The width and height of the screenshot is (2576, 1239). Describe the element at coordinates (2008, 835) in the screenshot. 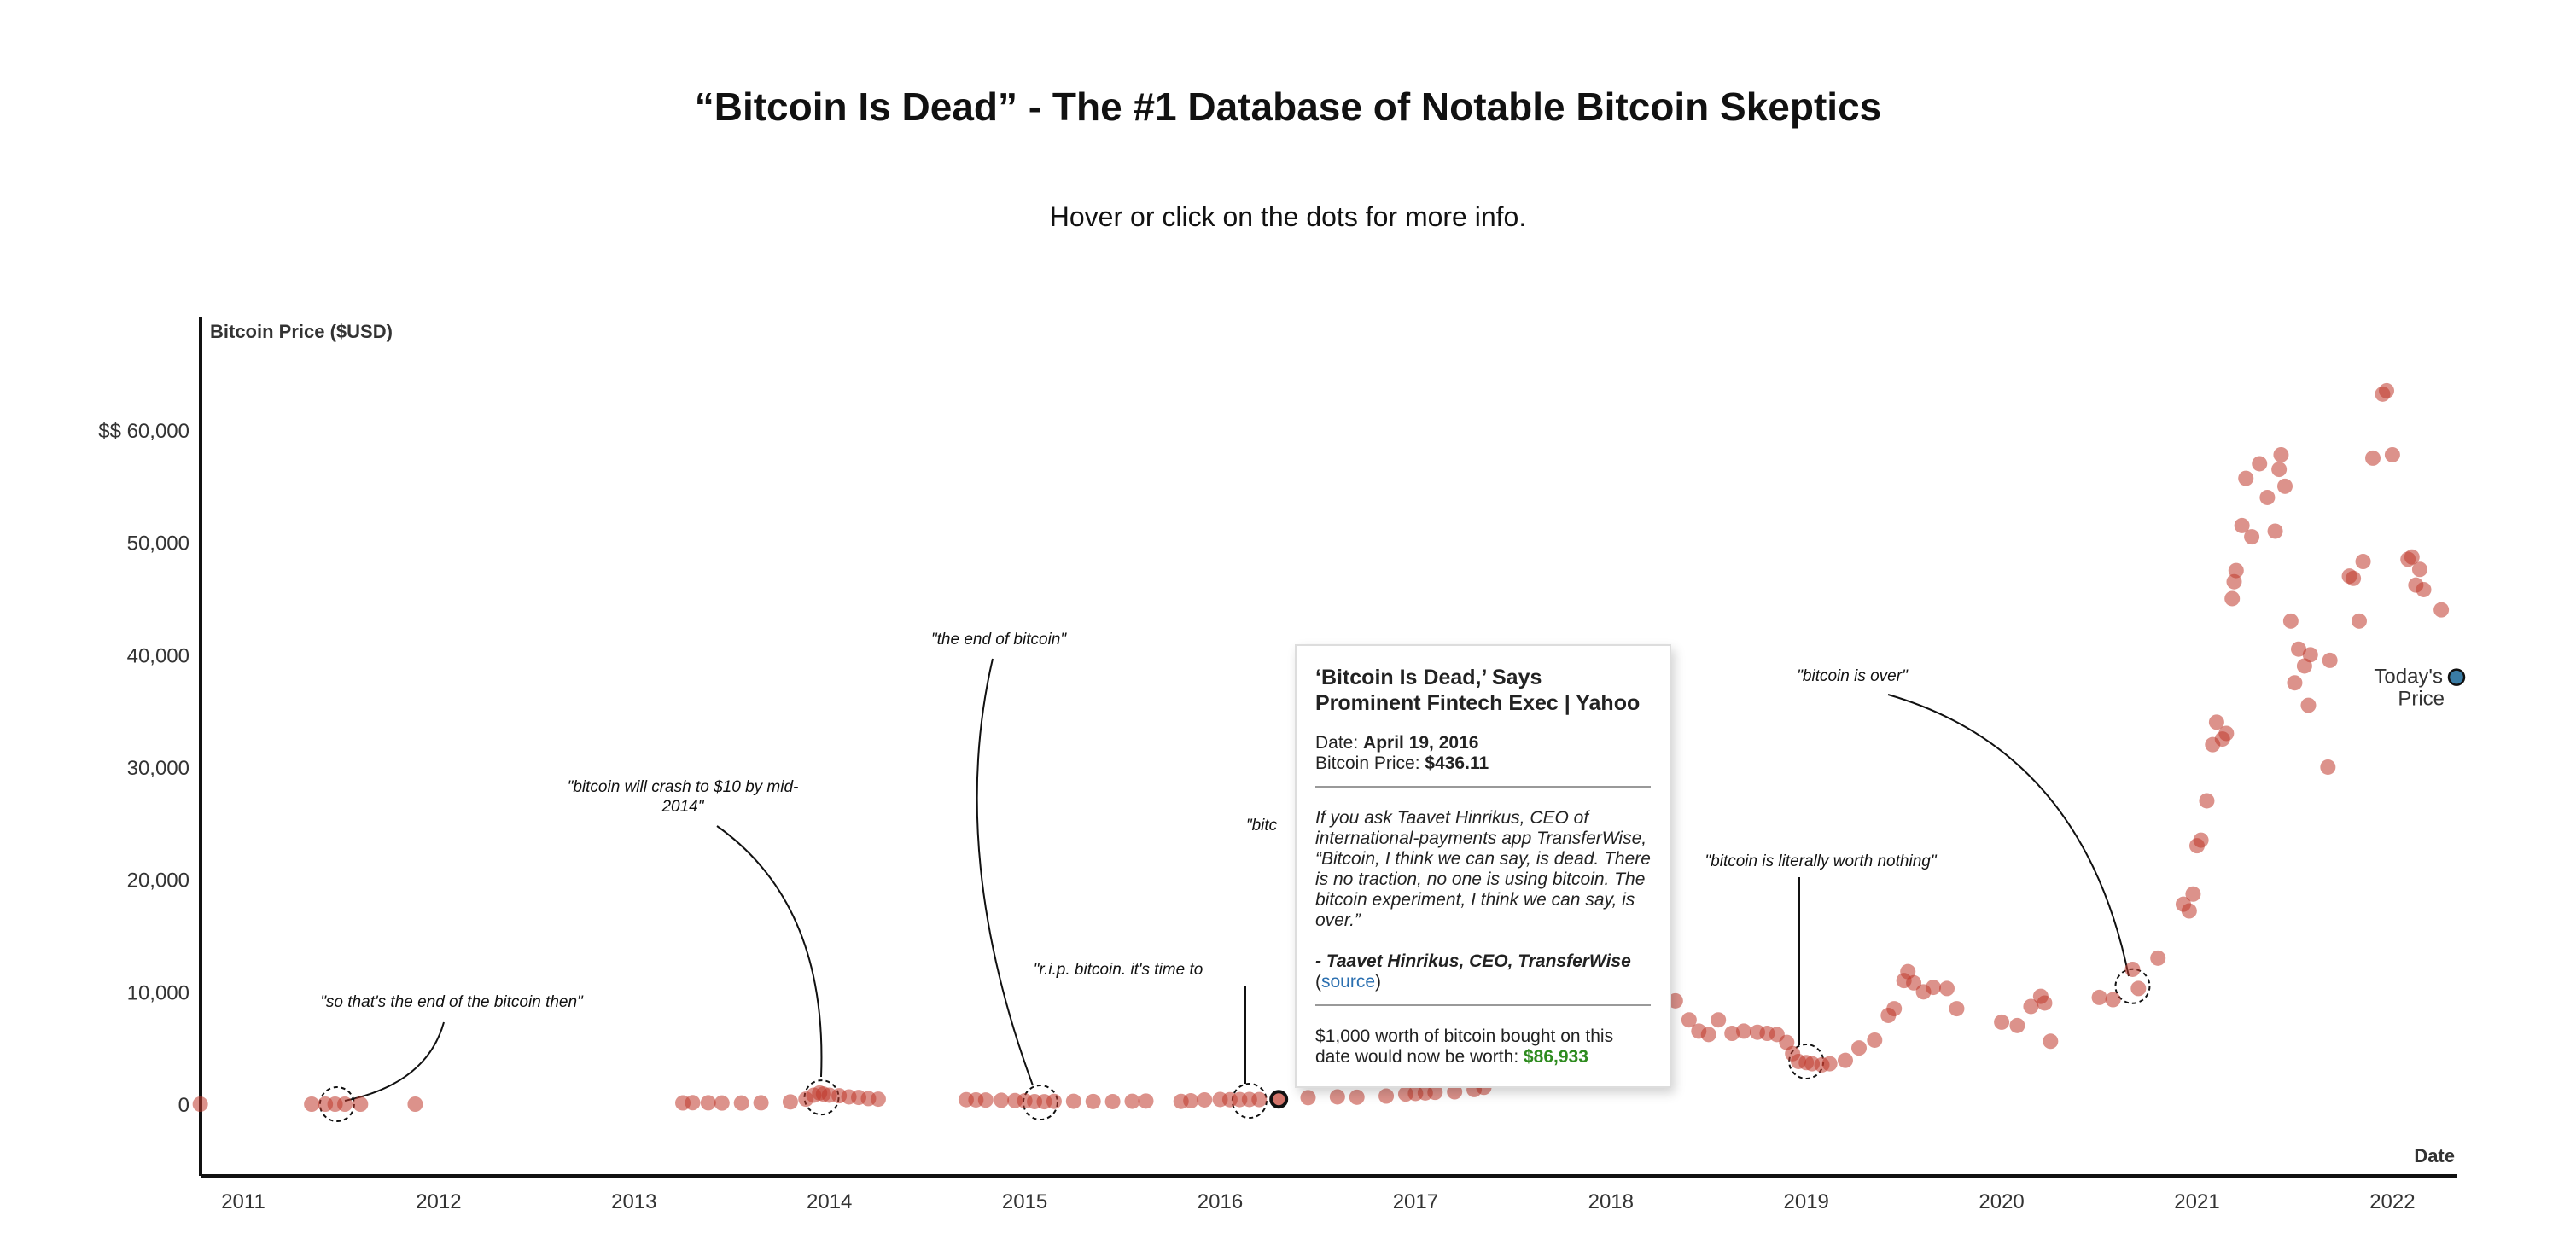

I see `annotation-connector` at that location.